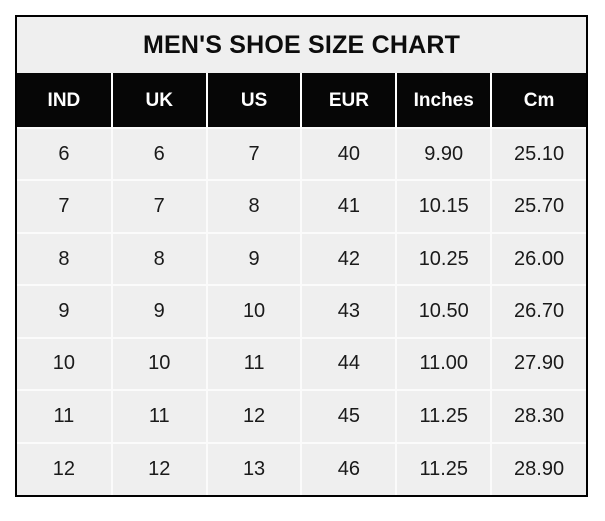 Image resolution: width=605 pixels, height=521 pixels. Describe the element at coordinates (158, 153) in the screenshot. I see `cell-uk: 6` at that location.